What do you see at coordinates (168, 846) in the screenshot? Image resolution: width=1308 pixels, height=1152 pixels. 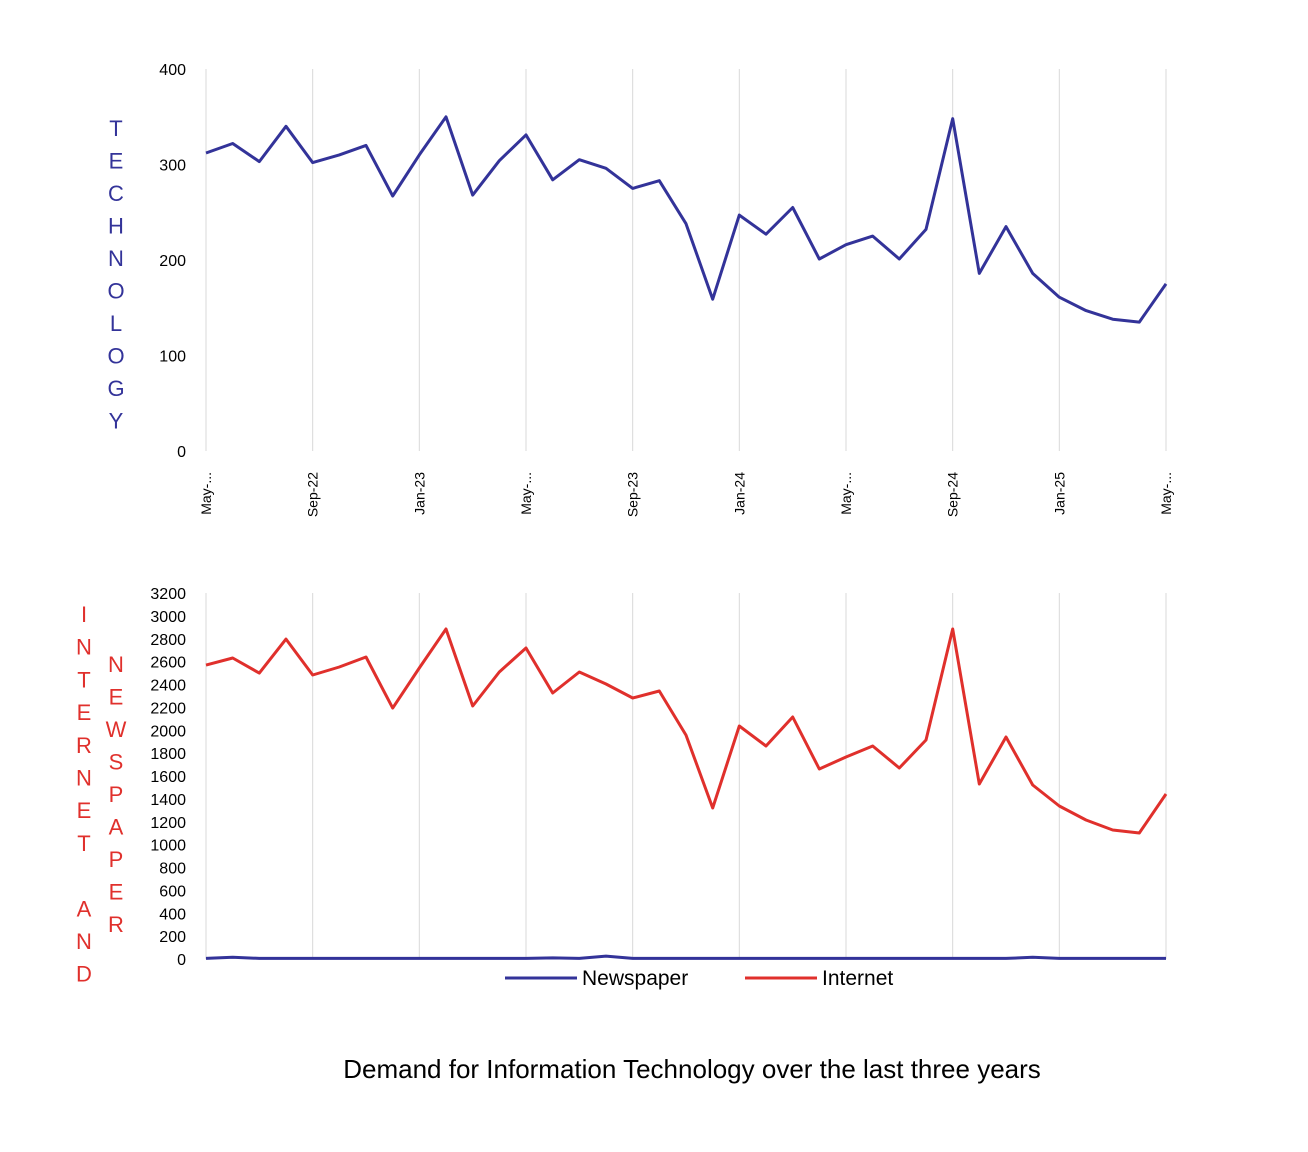 I see `y-tick-label: 1000` at bounding box center [168, 846].